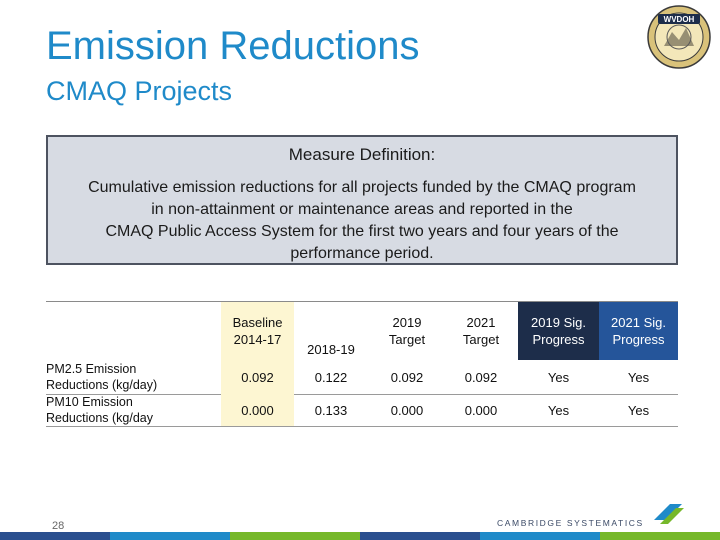  Describe the element at coordinates (257, 322) in the screenshot. I see `header-line: Baseline` at that location.